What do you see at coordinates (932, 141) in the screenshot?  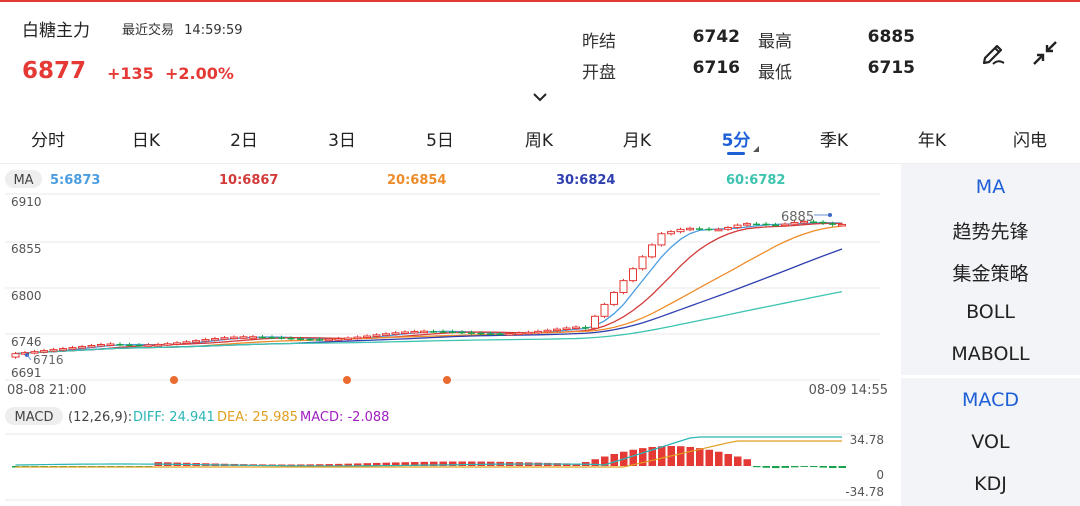 I see `tab-yearly-k: 年K` at bounding box center [932, 141].